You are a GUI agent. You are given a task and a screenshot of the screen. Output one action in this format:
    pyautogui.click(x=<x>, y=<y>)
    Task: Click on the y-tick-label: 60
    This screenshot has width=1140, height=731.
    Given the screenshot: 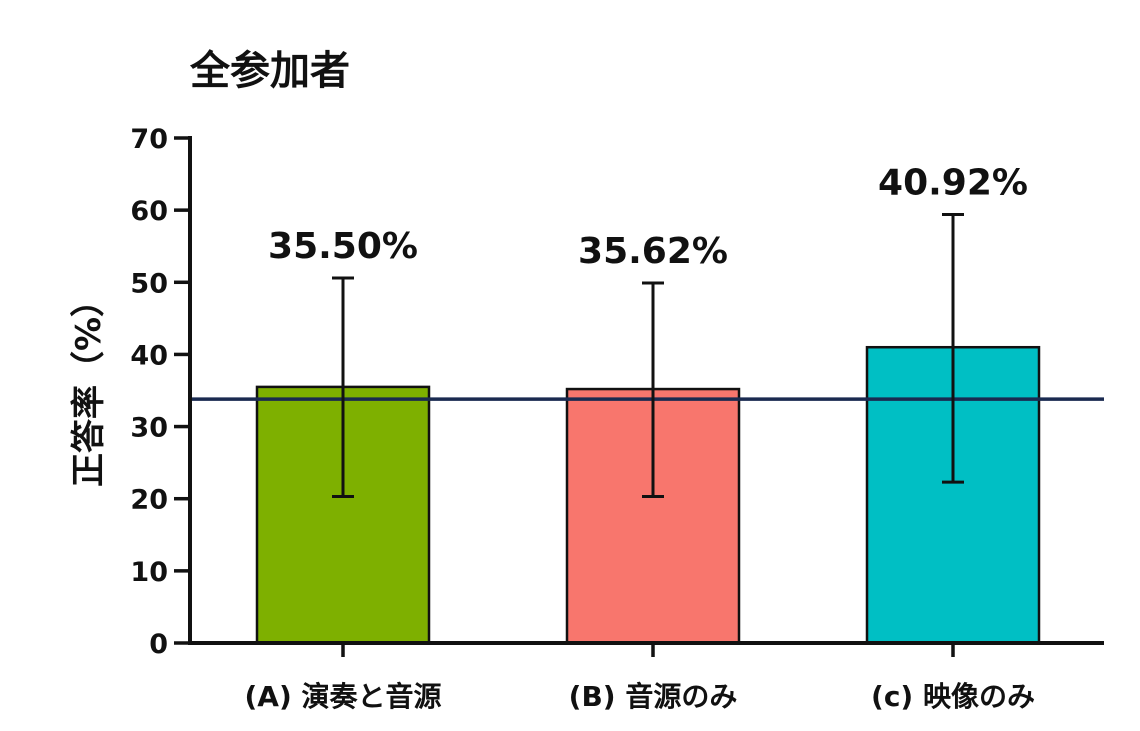 What is the action you would take?
    pyautogui.click(x=149, y=211)
    